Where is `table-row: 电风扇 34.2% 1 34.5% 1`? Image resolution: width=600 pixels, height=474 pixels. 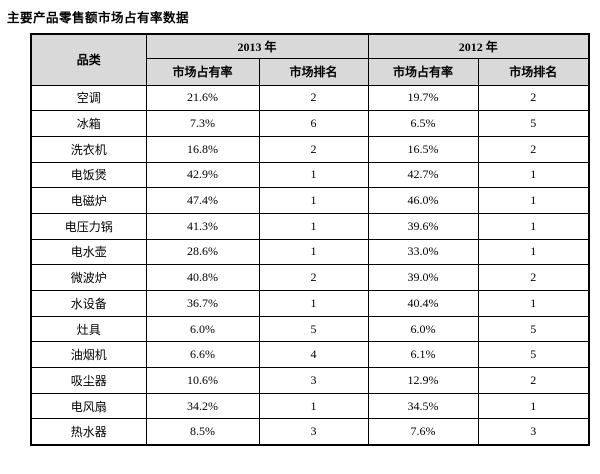 table-row: 电风扇 34.2% 1 34.5% 1 is located at coordinates (310, 406).